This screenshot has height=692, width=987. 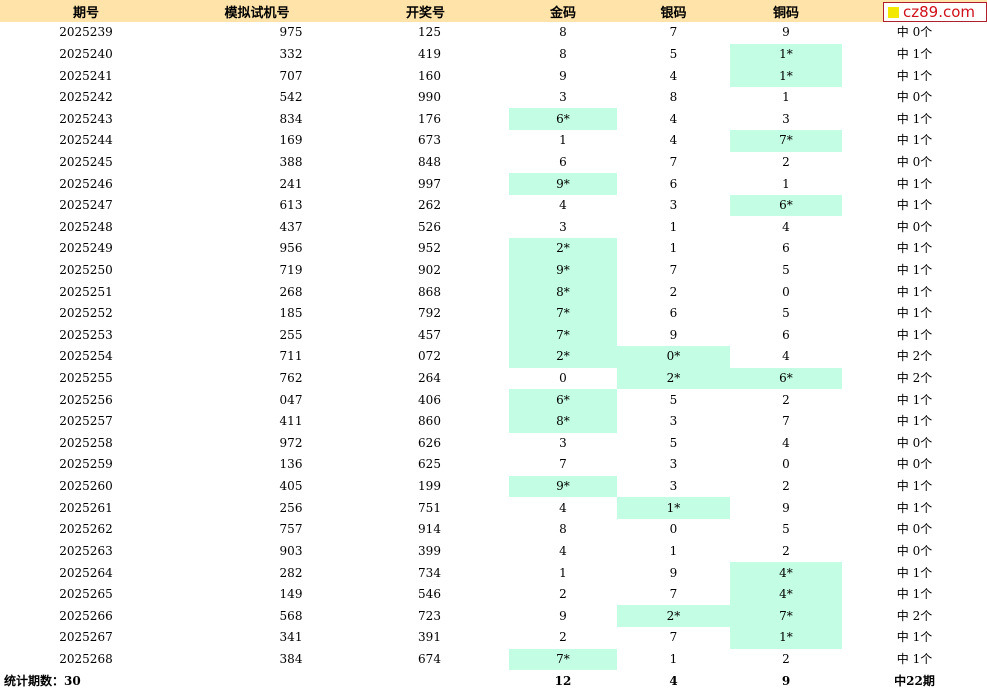 What do you see at coordinates (429, 53) in the screenshot?
I see `cell-draw: 419` at bounding box center [429, 53].